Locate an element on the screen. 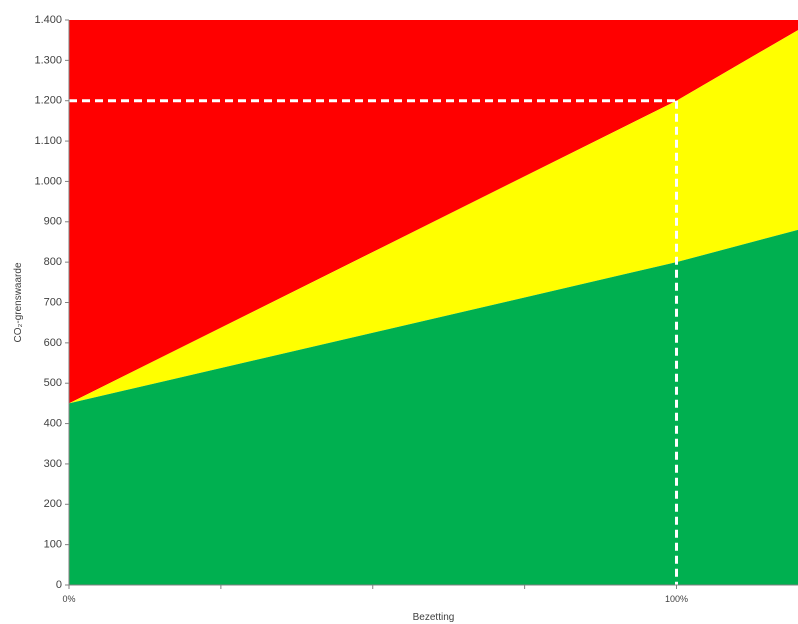  y-tick-label: 400 is located at coordinates (53, 423).